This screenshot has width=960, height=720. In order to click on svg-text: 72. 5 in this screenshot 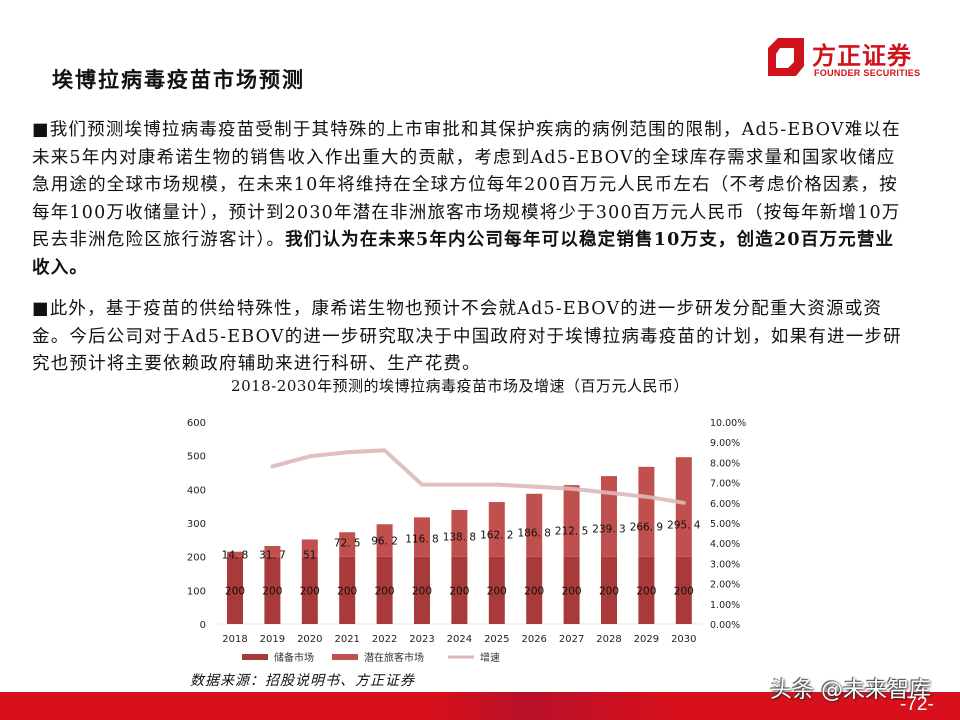, I will do `click(347, 544)`.